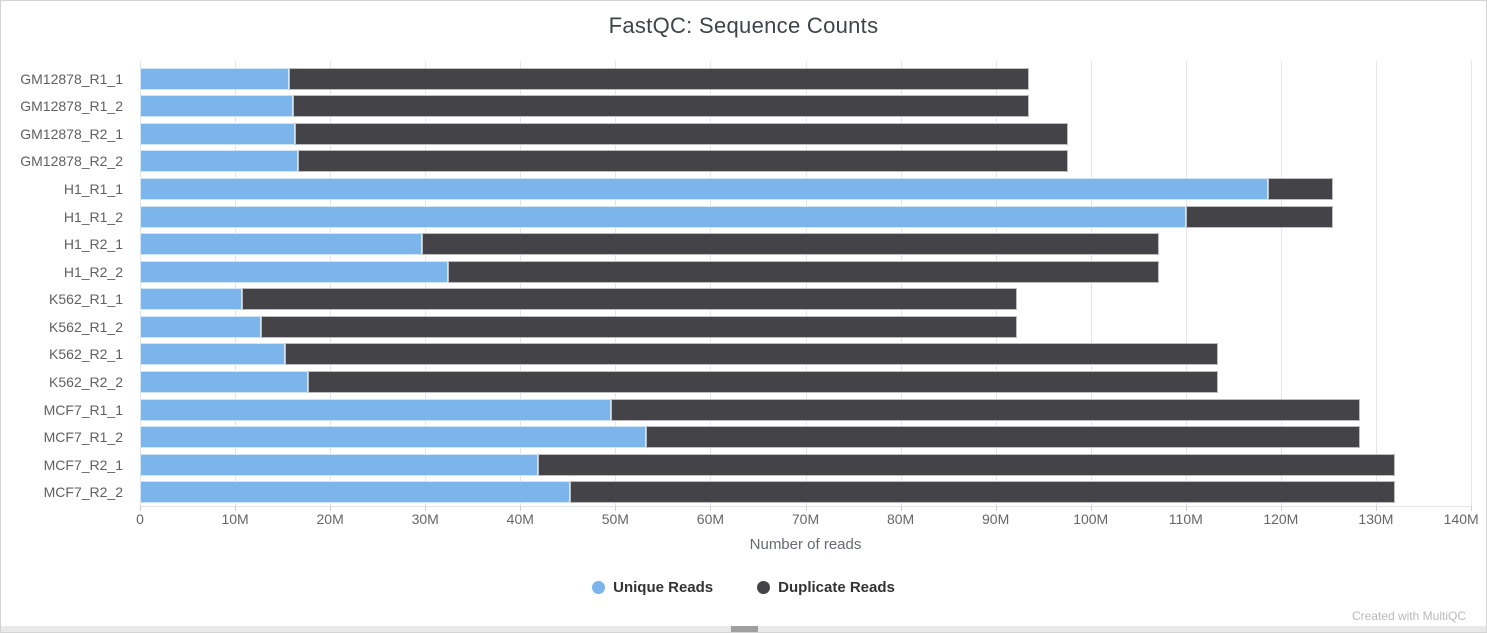  I want to click on horizontal-scrollbar-thumb, so click(744, 629).